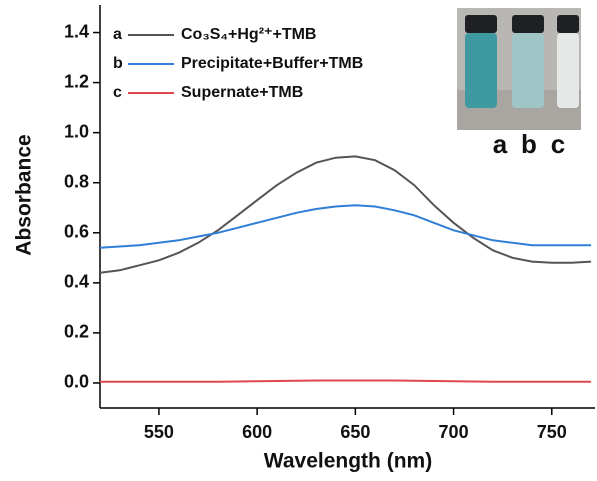 The height and width of the screenshot is (481, 597). I want to click on inset-photo, so click(519, 69).